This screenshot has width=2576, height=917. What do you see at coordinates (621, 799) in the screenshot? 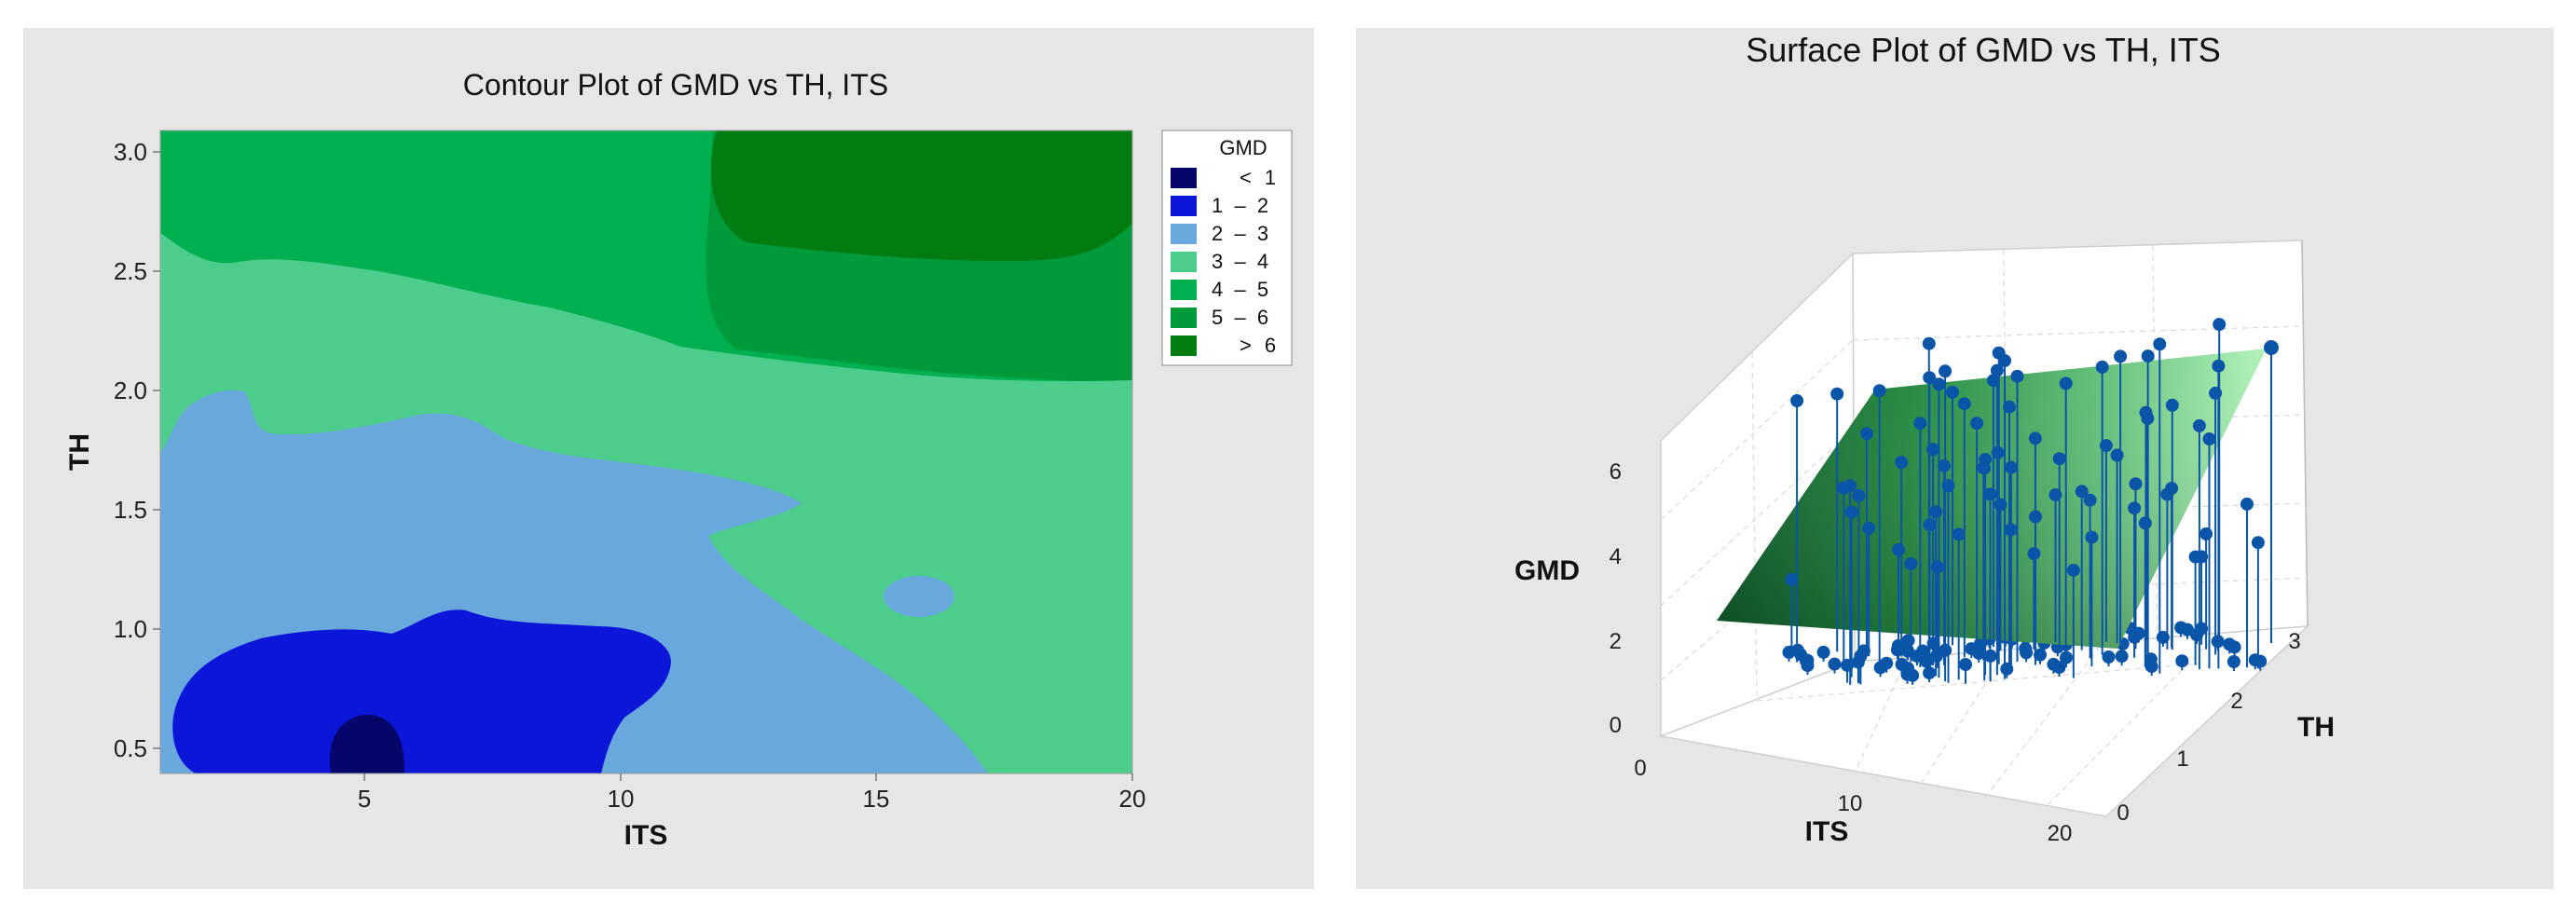
I see `x-tick-label: 10` at bounding box center [621, 799].